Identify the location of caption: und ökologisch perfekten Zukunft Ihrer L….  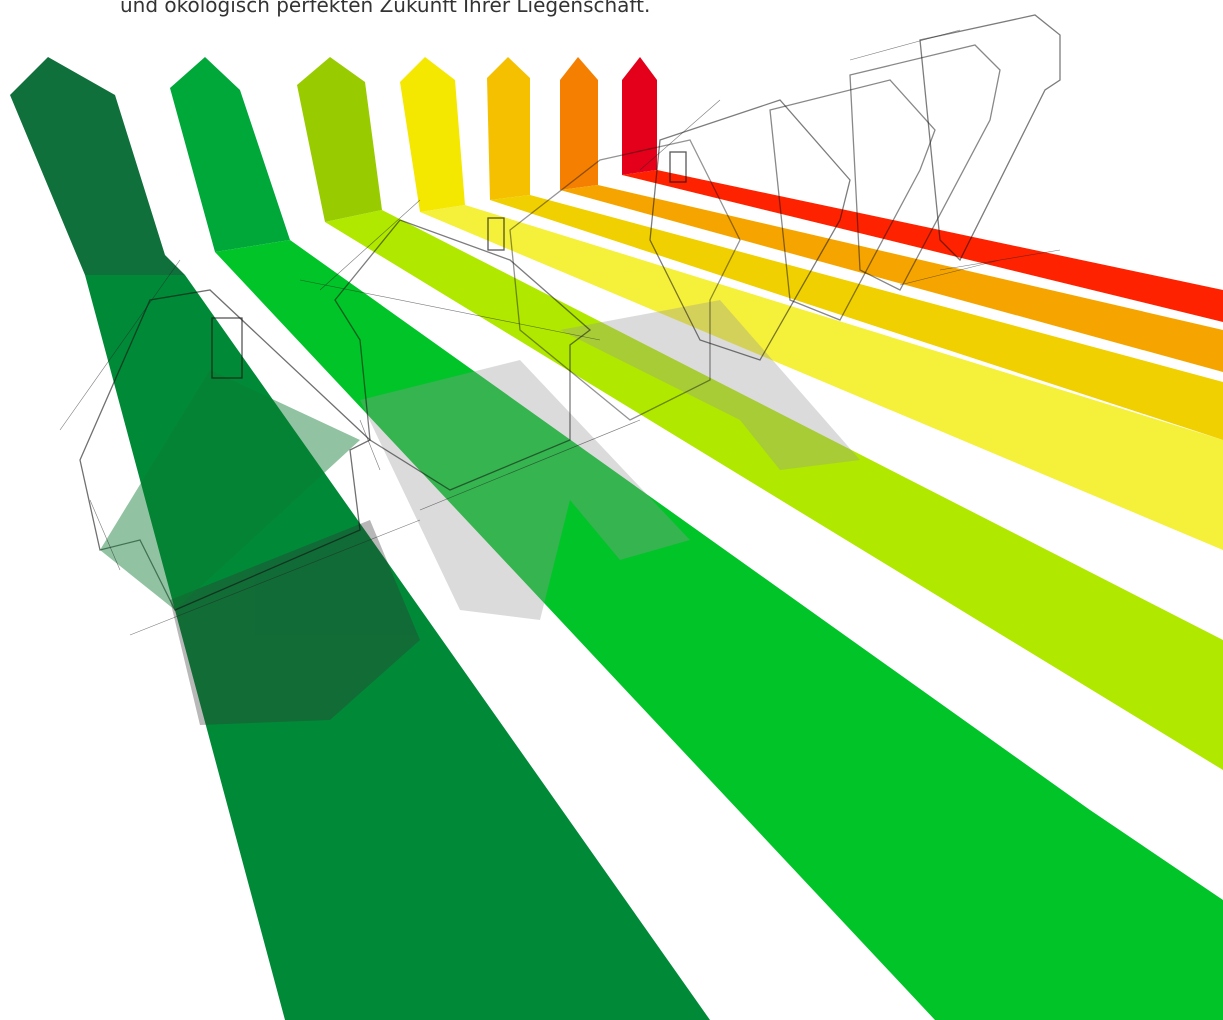
(385, 8).